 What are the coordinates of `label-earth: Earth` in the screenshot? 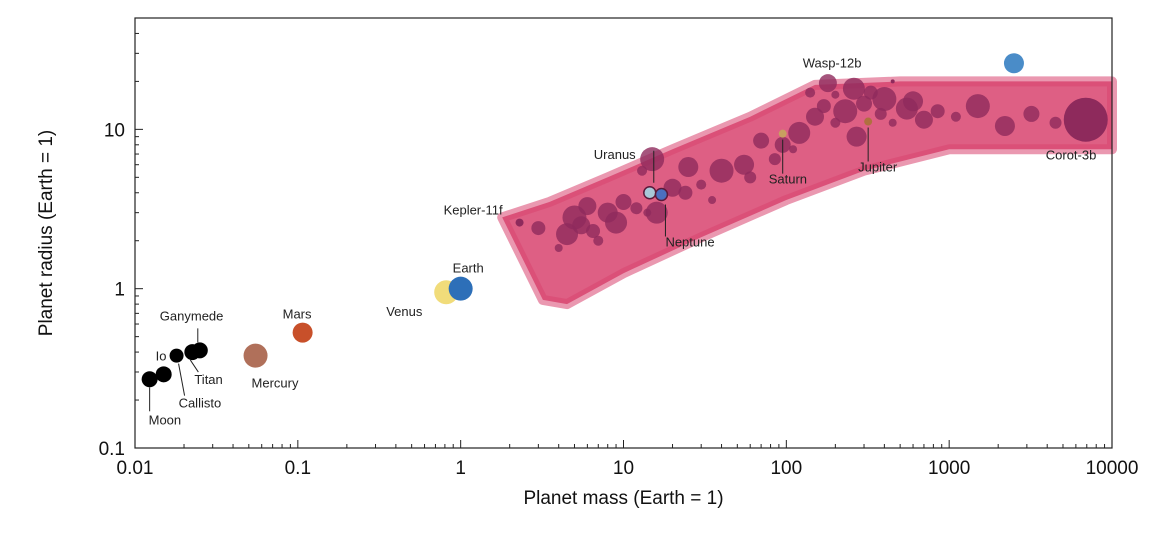 It's located at (468, 268).